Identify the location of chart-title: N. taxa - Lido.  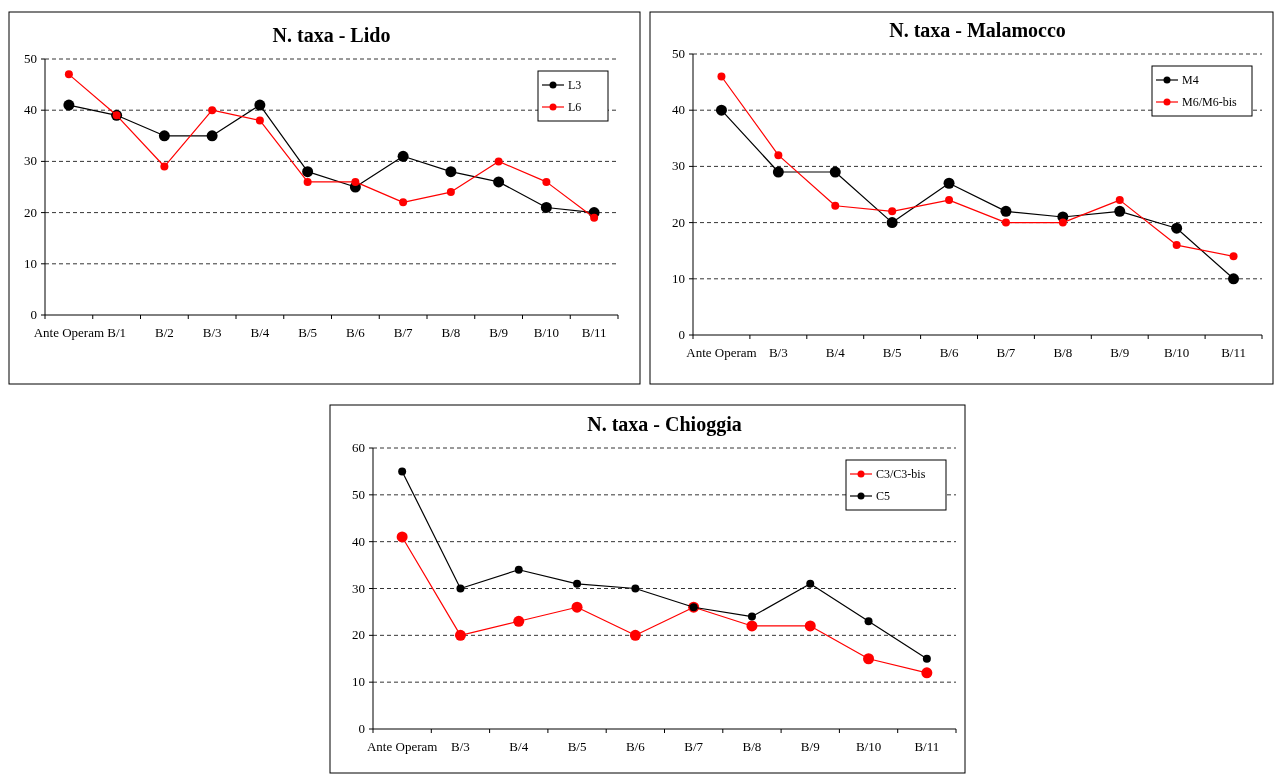
(331, 35).